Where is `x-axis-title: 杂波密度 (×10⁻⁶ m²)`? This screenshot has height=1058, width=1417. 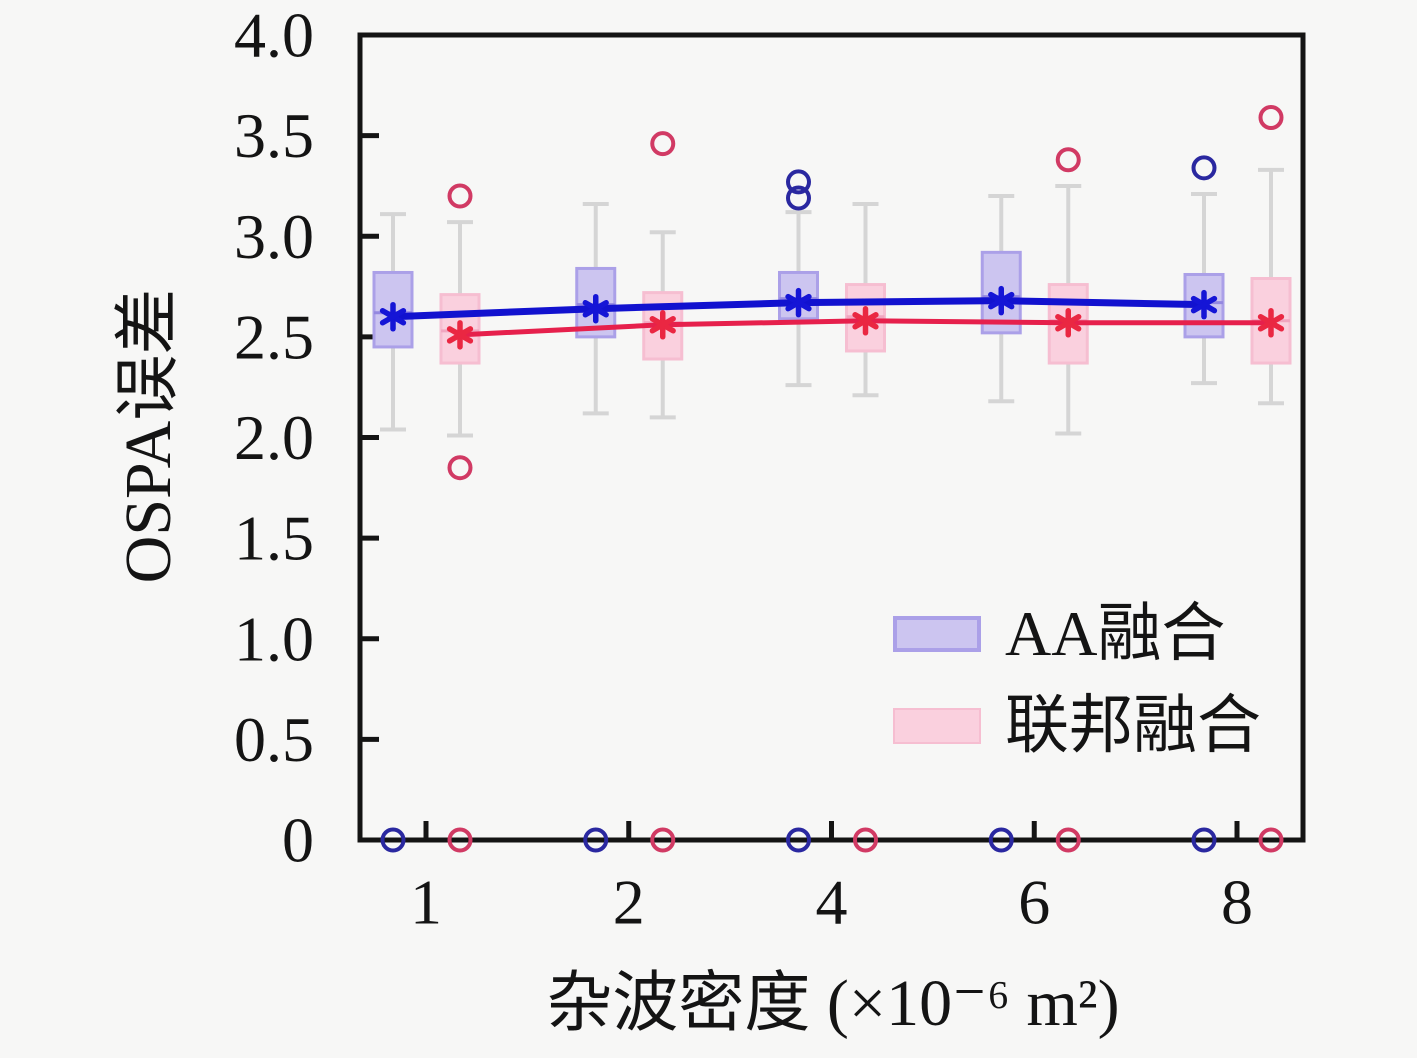
x-axis-title: 杂波密度 (×10⁻⁶ m²) is located at coordinates (833, 1003).